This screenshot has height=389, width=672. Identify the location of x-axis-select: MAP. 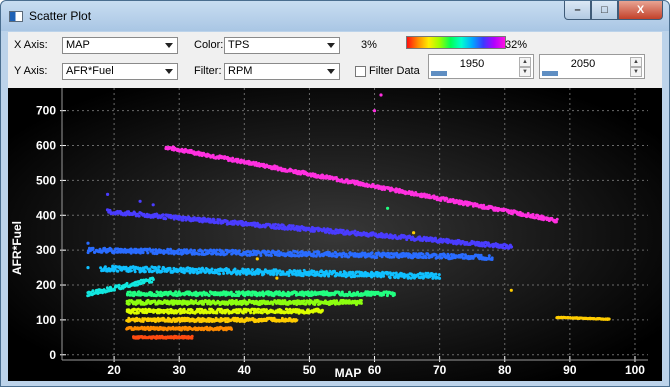
(120, 45).